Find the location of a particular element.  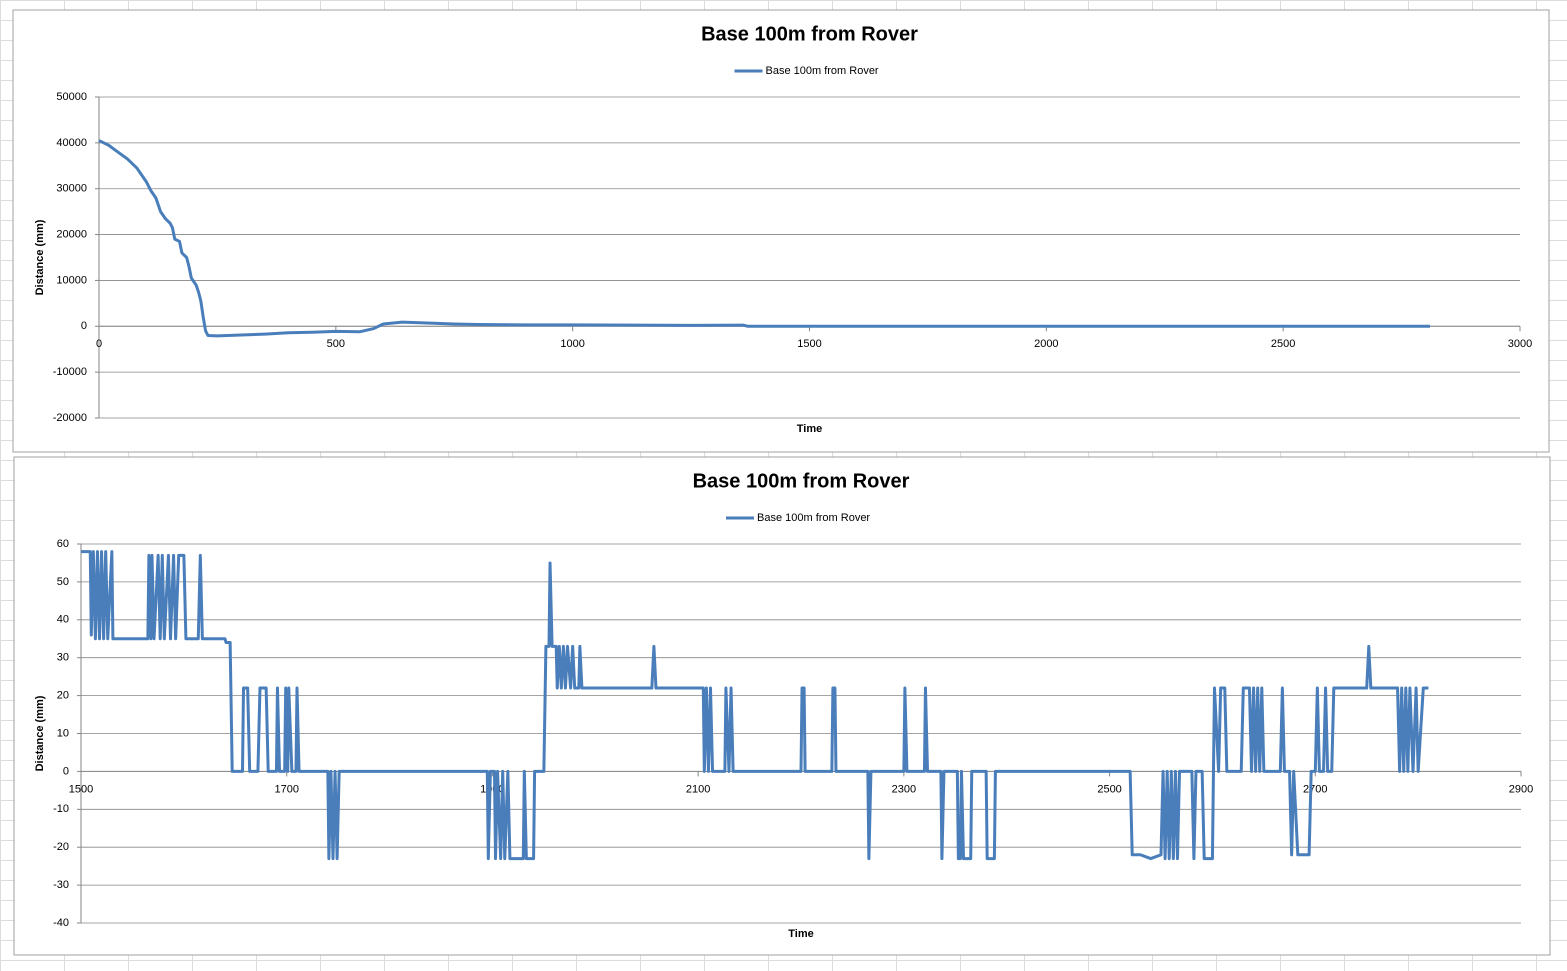

y-tick-label: -10000 is located at coordinates (70, 372).